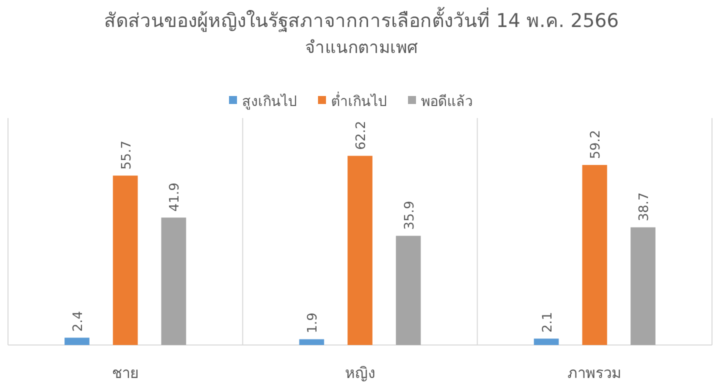 This screenshot has width=723, height=388. What do you see at coordinates (175, 197) in the screenshot?
I see `data-label: 41.9` at bounding box center [175, 197].